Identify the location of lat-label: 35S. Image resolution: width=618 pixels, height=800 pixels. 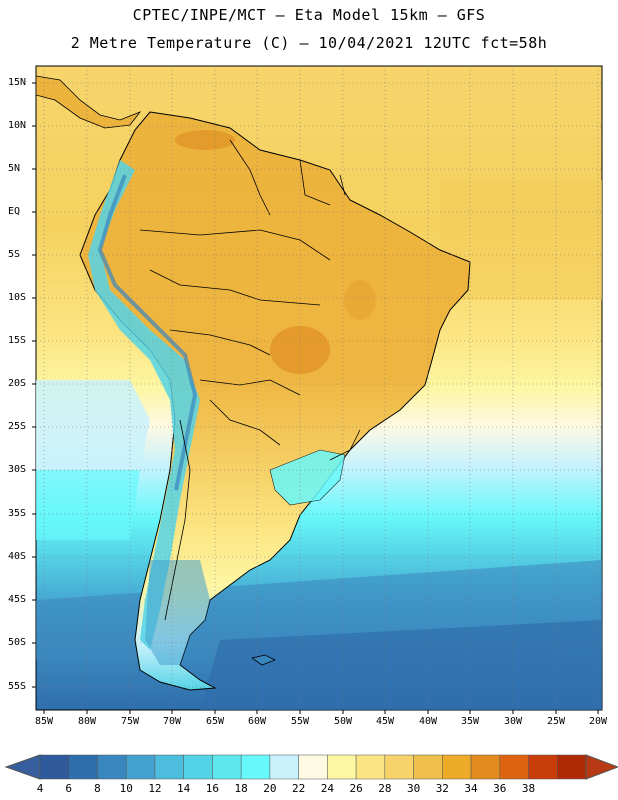
(17, 513).